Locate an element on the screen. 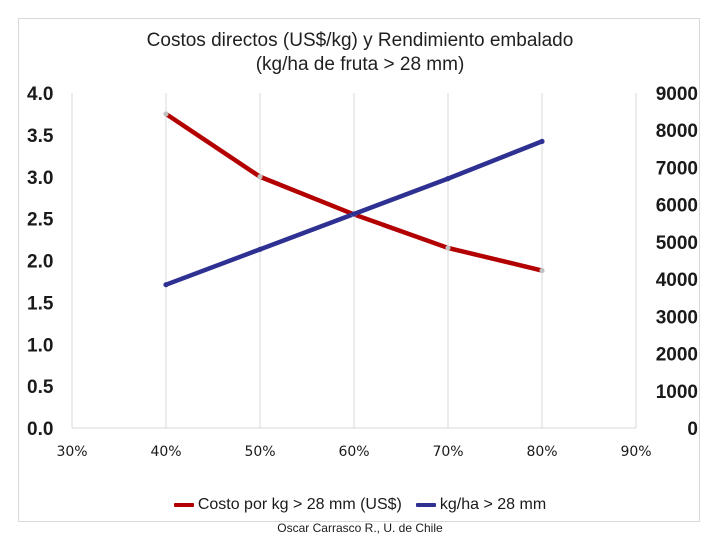 The image size is (720, 540). legend-swatch-costo is located at coordinates (183, 505).